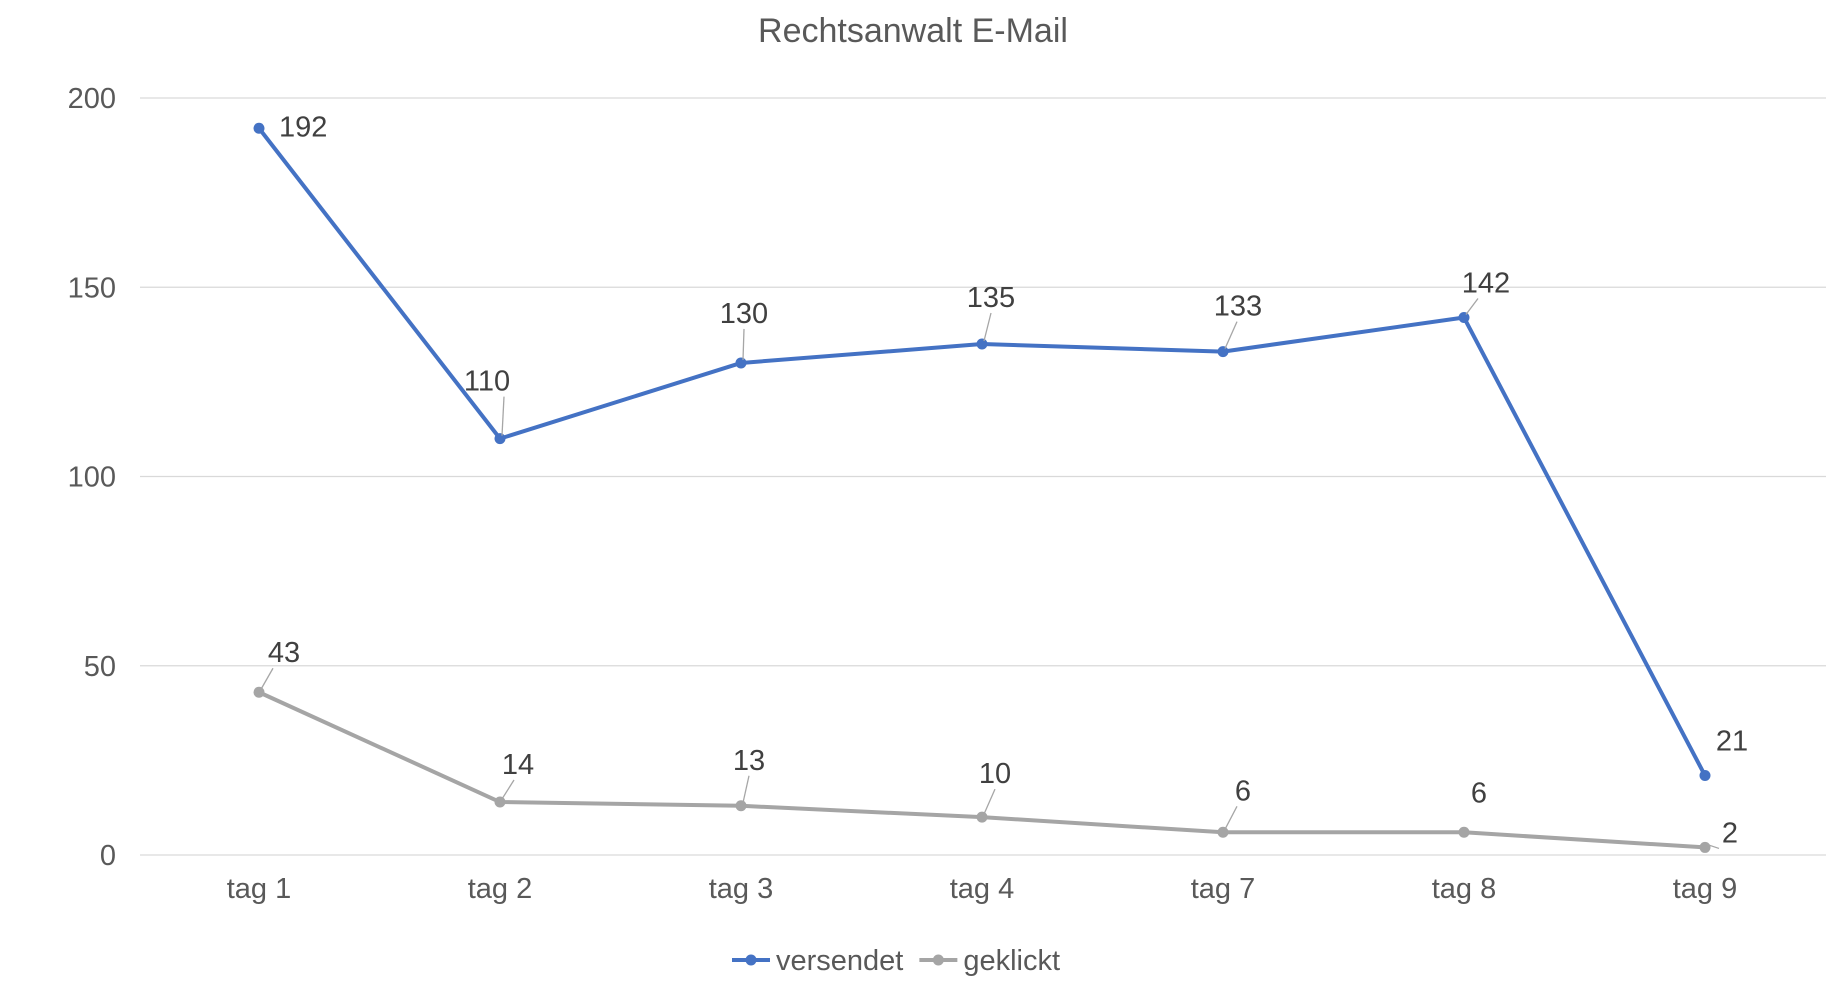  I want to click on data-label: 13, so click(749, 761).